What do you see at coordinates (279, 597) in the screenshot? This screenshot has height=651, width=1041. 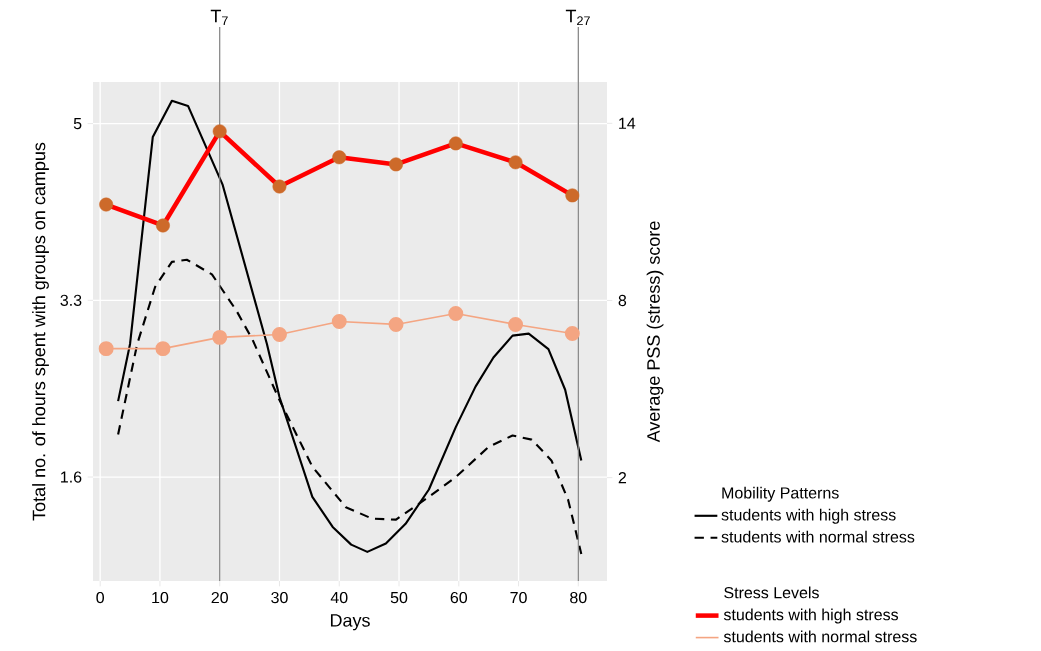 I see `x-tick-label: 30` at bounding box center [279, 597].